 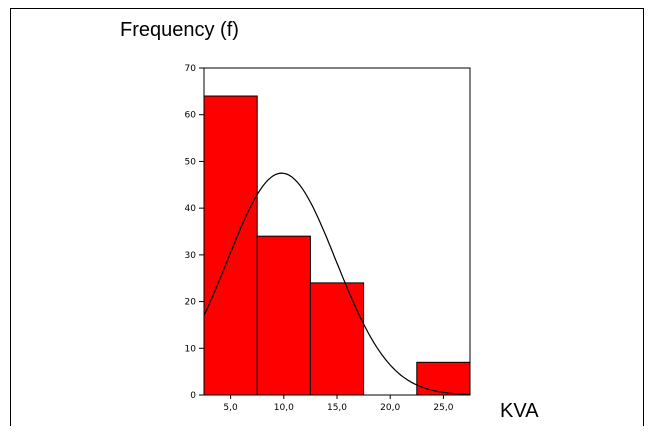 What do you see at coordinates (191, 116) in the screenshot?
I see `y-tick-label: 60` at bounding box center [191, 116].